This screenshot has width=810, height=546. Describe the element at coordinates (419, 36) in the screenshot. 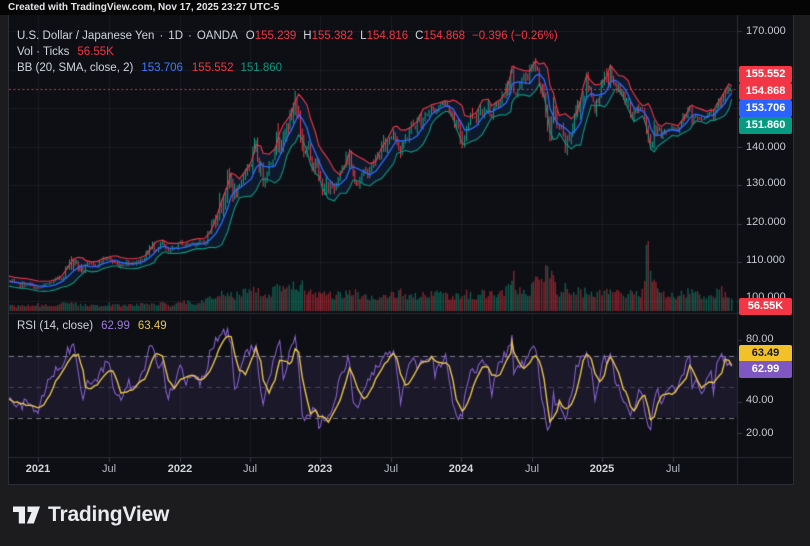

I see `close-label: C` at that location.